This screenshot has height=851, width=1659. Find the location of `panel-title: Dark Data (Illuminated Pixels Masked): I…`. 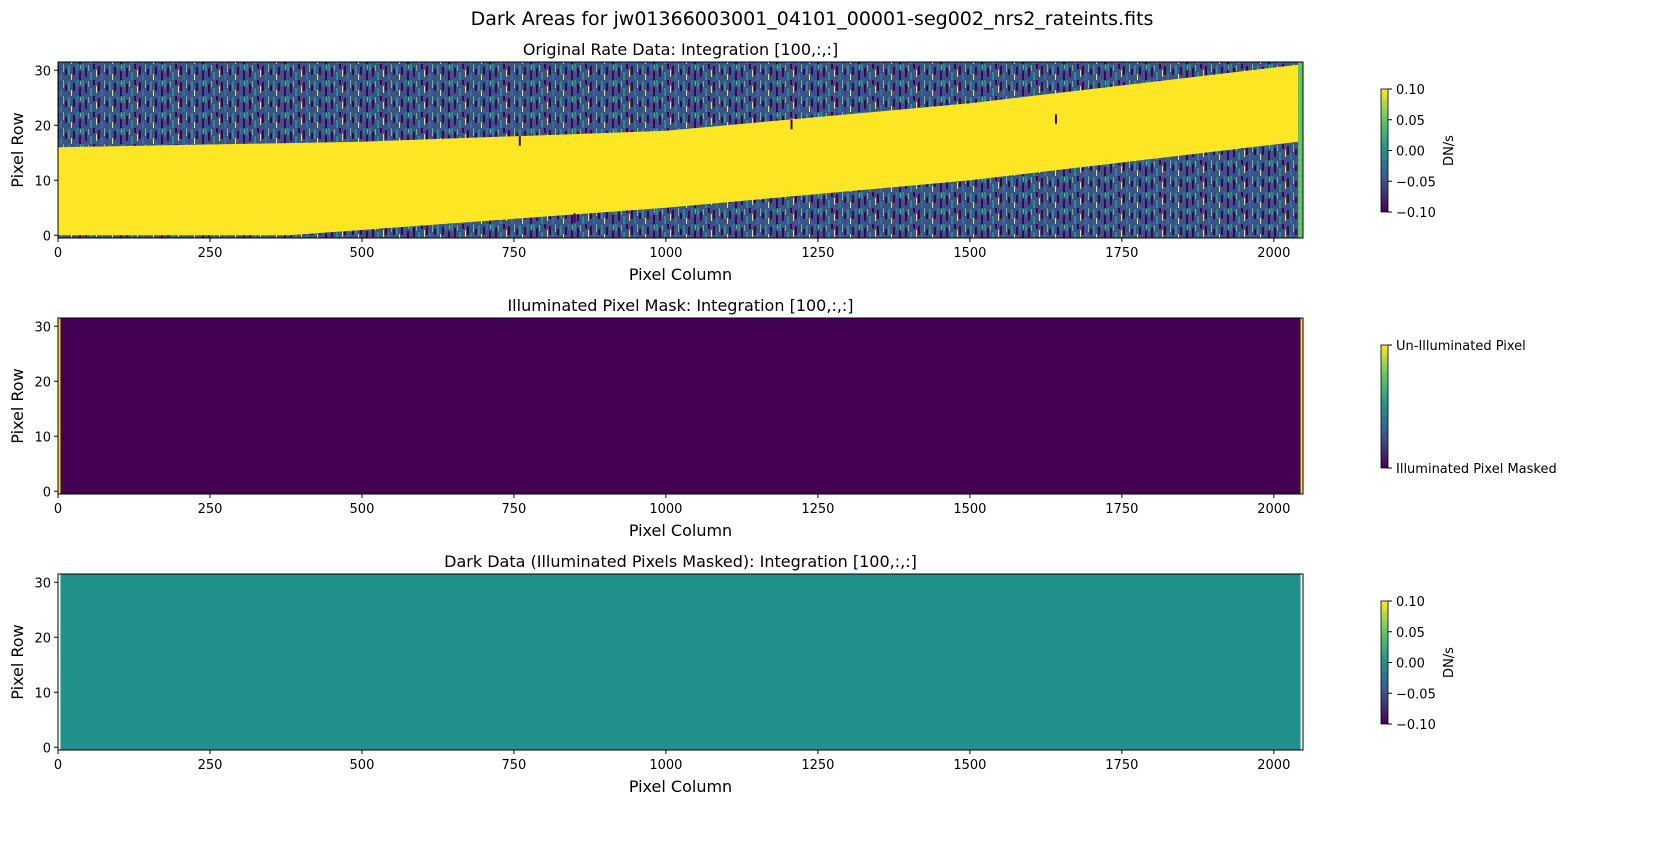

panel-title: Dark Data (Illuminated Pixels Masked): I… is located at coordinates (680, 561).